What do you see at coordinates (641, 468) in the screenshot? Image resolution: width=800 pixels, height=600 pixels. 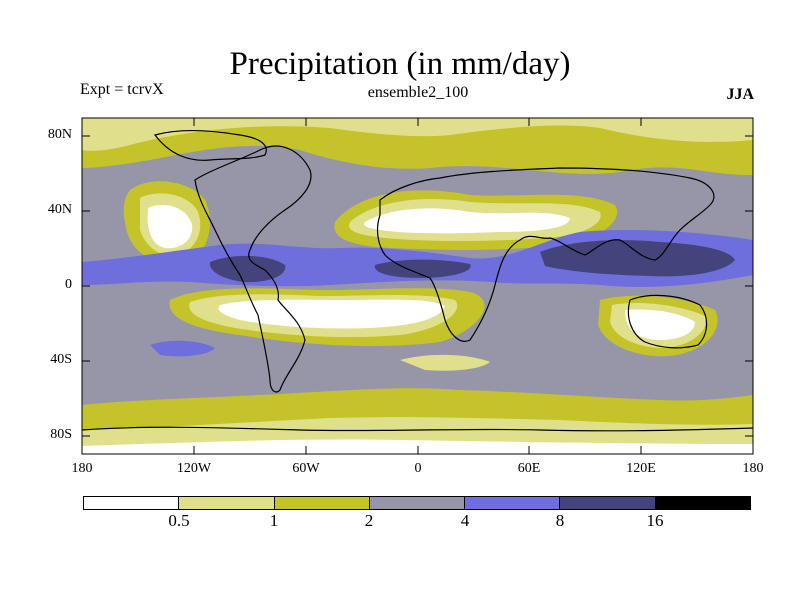 I see `lon-label: 120E` at bounding box center [641, 468].